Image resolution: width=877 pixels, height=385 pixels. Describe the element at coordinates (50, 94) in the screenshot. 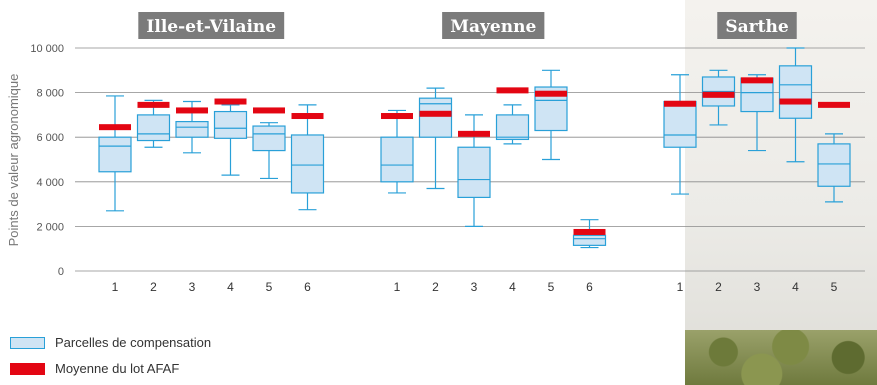

I see `y-tick-label: 8 000` at that location.